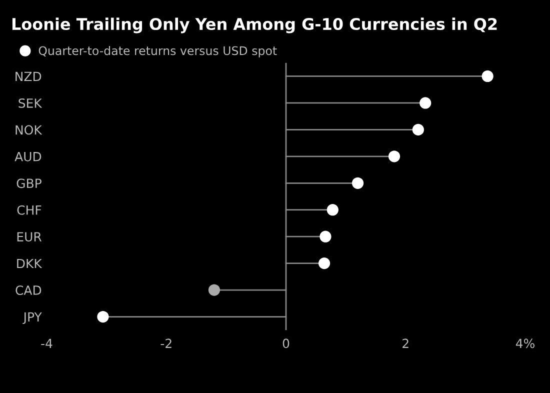  What do you see at coordinates (254, 26) in the screenshot?
I see `chart-title: Loonie Trailing Only Yen Among G-10 Currencies in Q2` at bounding box center [254, 26].